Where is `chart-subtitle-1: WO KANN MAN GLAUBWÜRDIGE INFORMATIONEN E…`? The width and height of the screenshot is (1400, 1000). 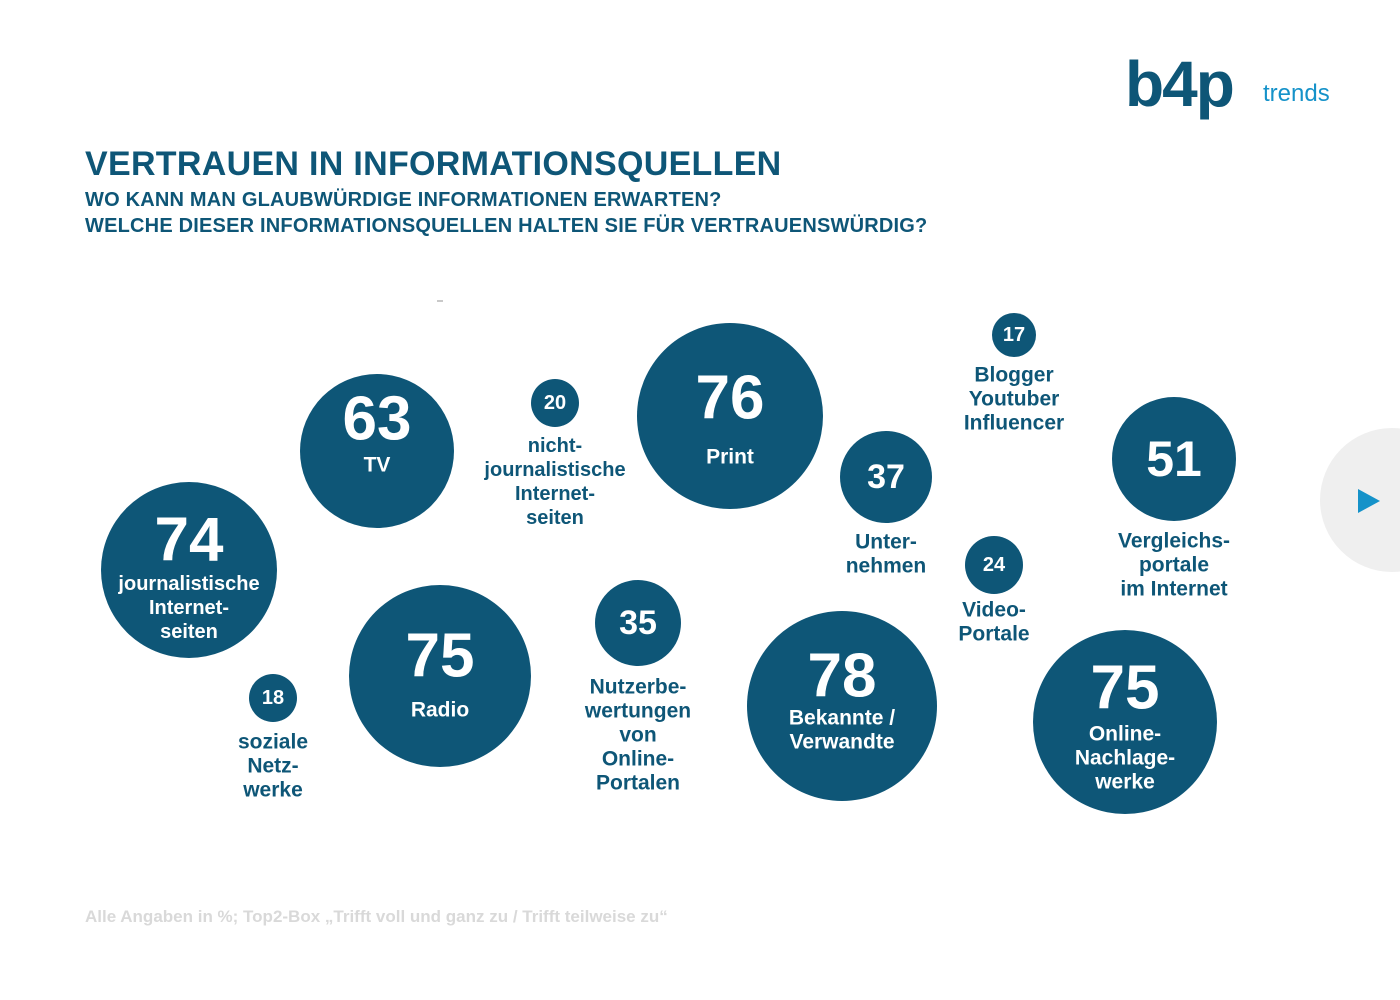
chart-subtitle-1: WO KANN MAN GLAUBWÜRDIGE INFORMATIONEN E… is located at coordinates (403, 200).